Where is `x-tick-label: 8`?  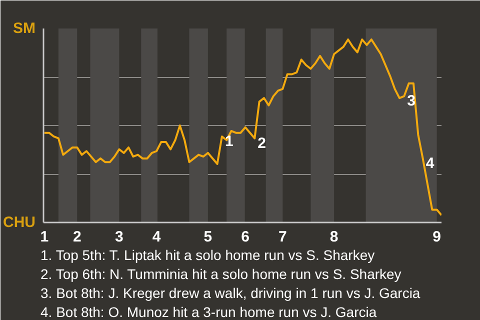 x-tick-label: 8 is located at coordinates (334, 237).